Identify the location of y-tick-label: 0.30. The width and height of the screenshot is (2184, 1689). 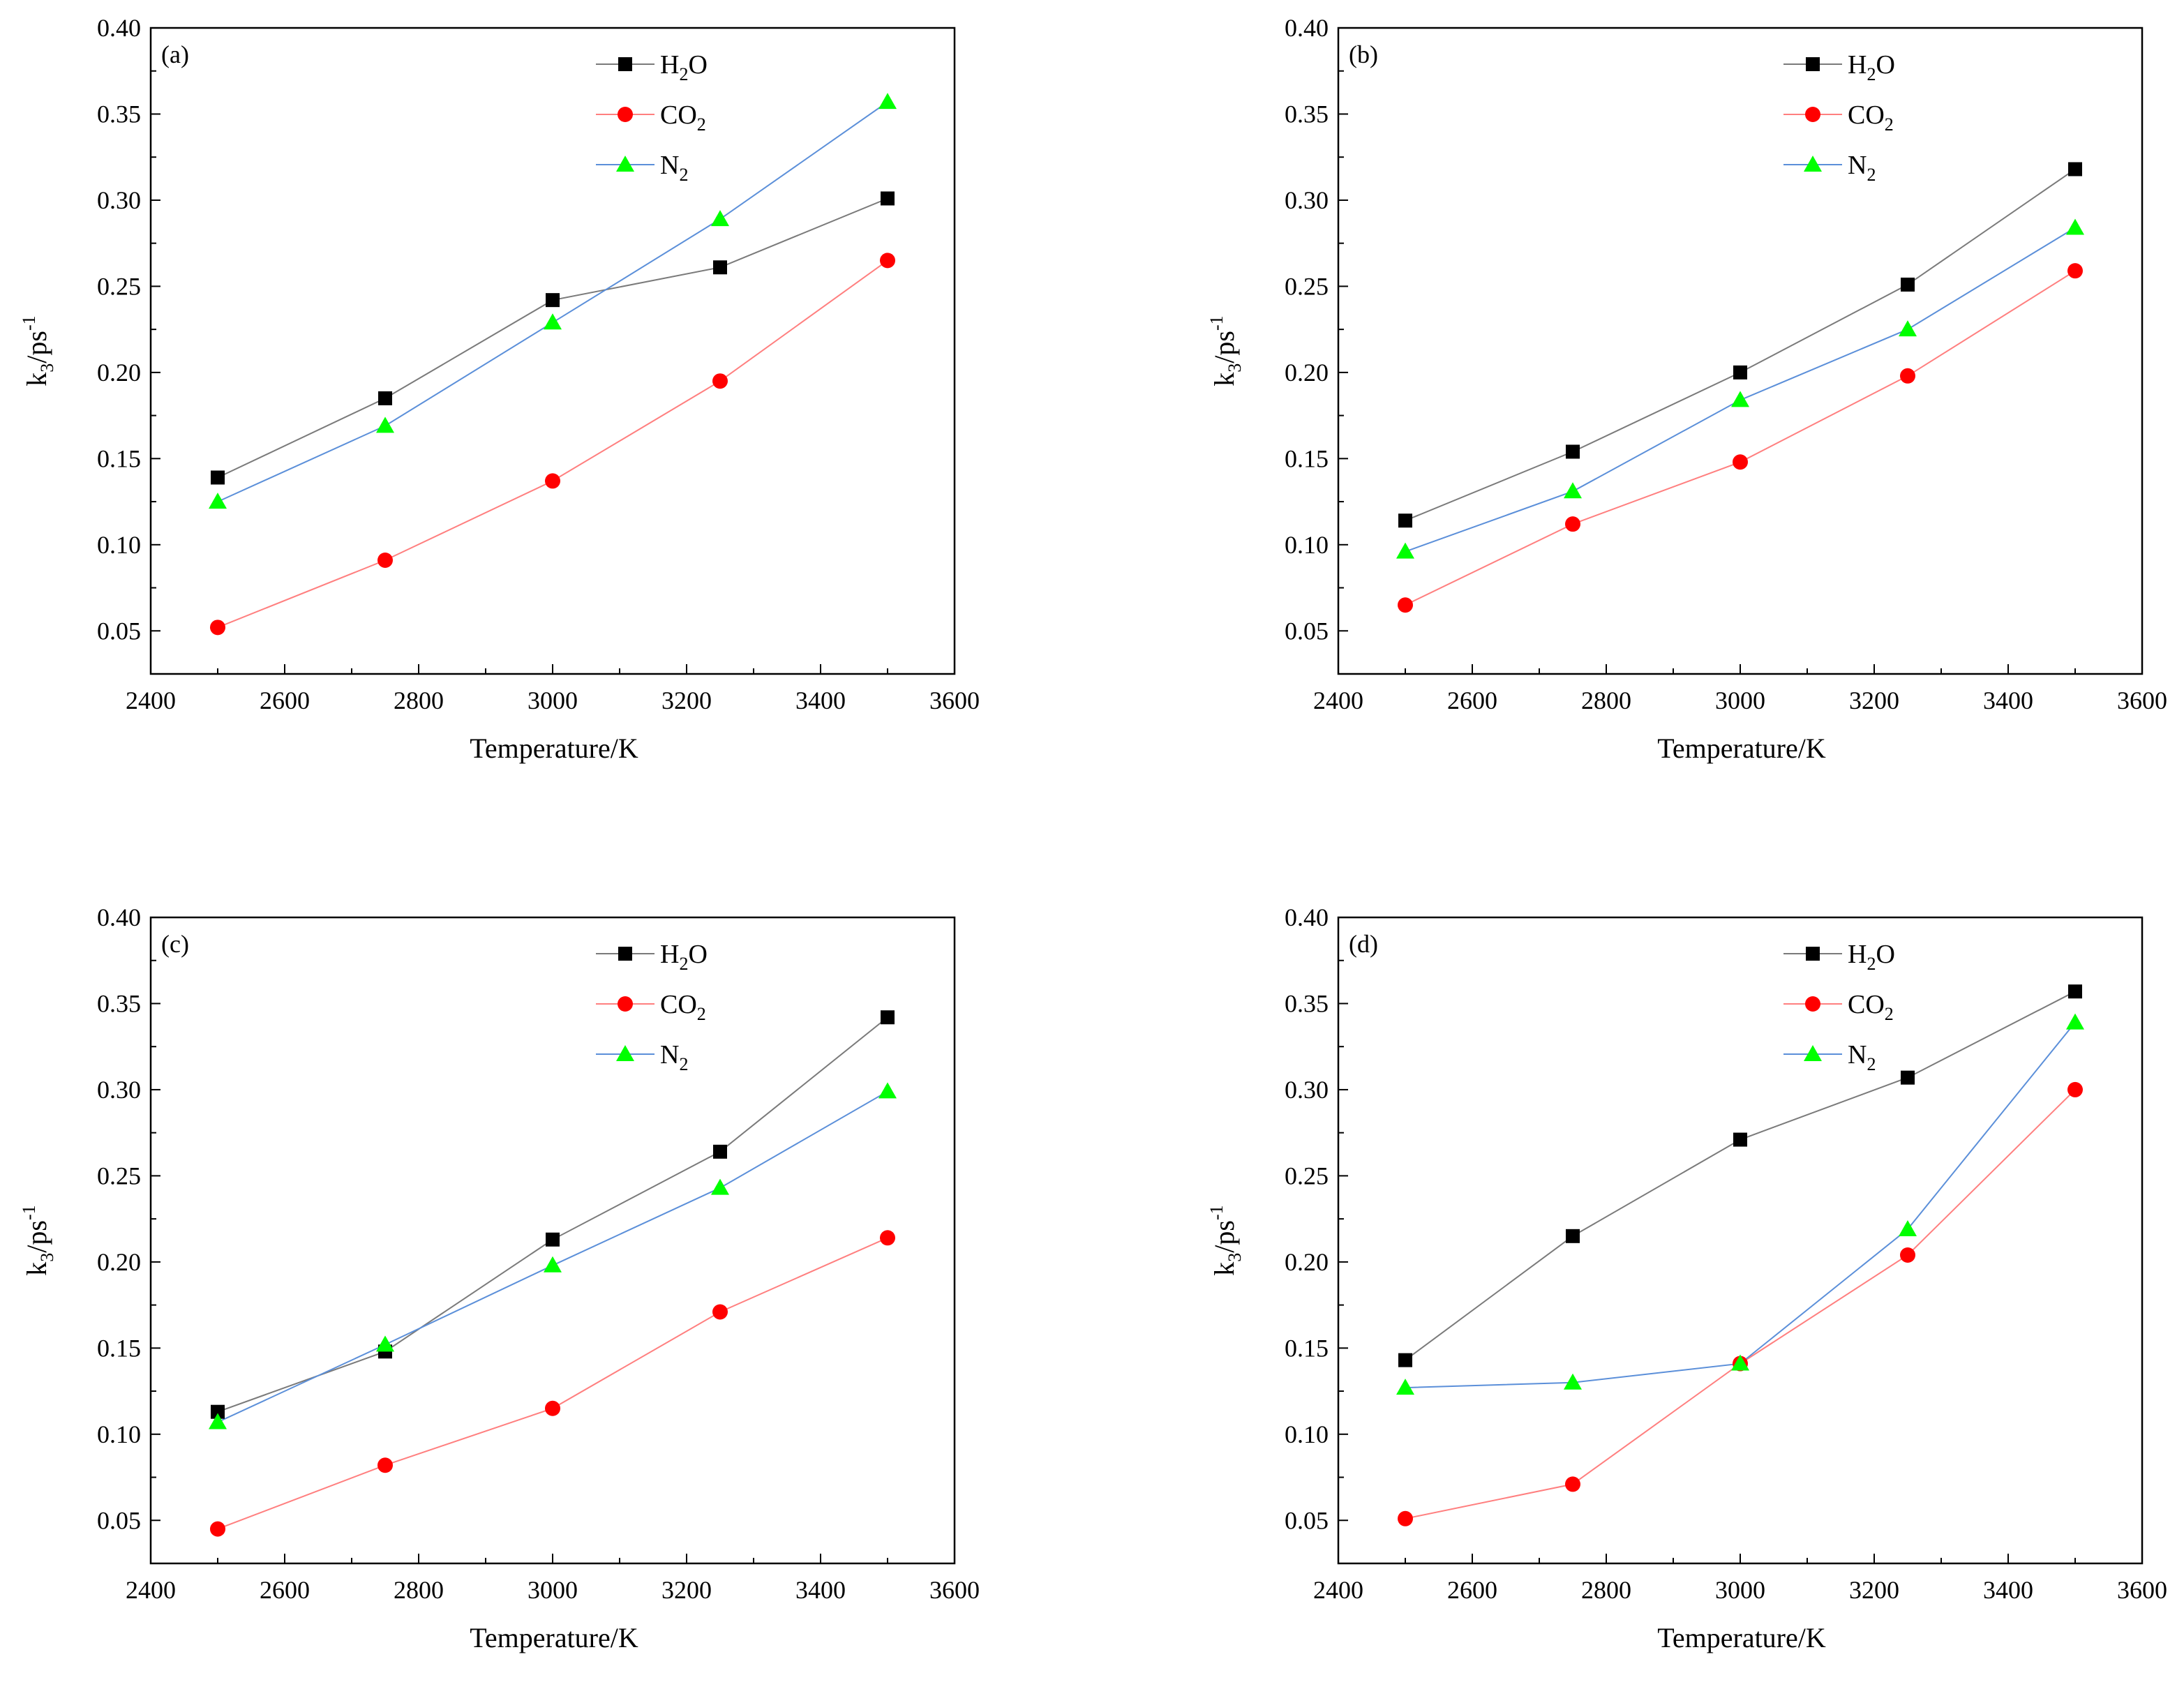
(1307, 200).